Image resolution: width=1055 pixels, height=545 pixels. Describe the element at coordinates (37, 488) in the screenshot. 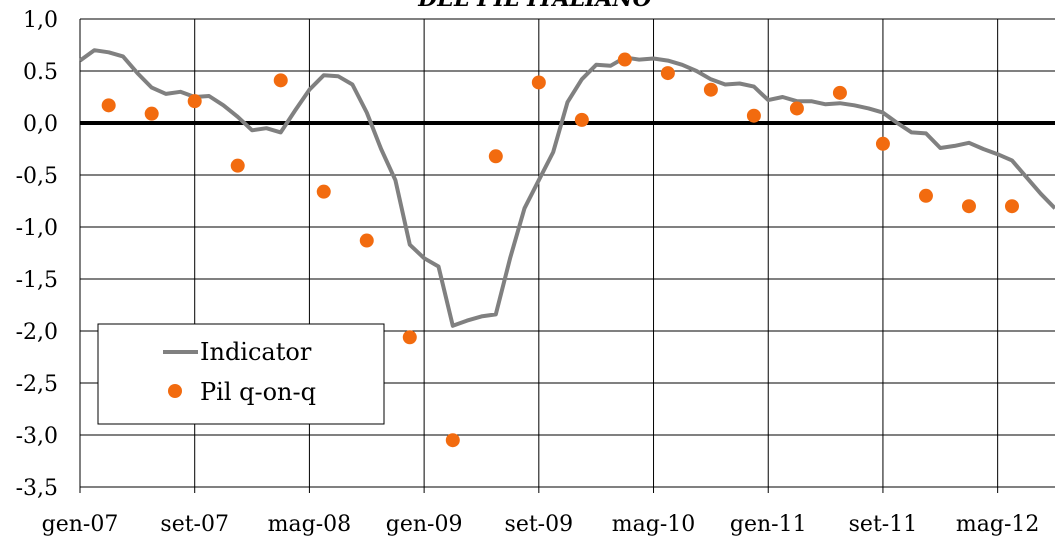

I see `y-tick-label: -3,5` at that location.